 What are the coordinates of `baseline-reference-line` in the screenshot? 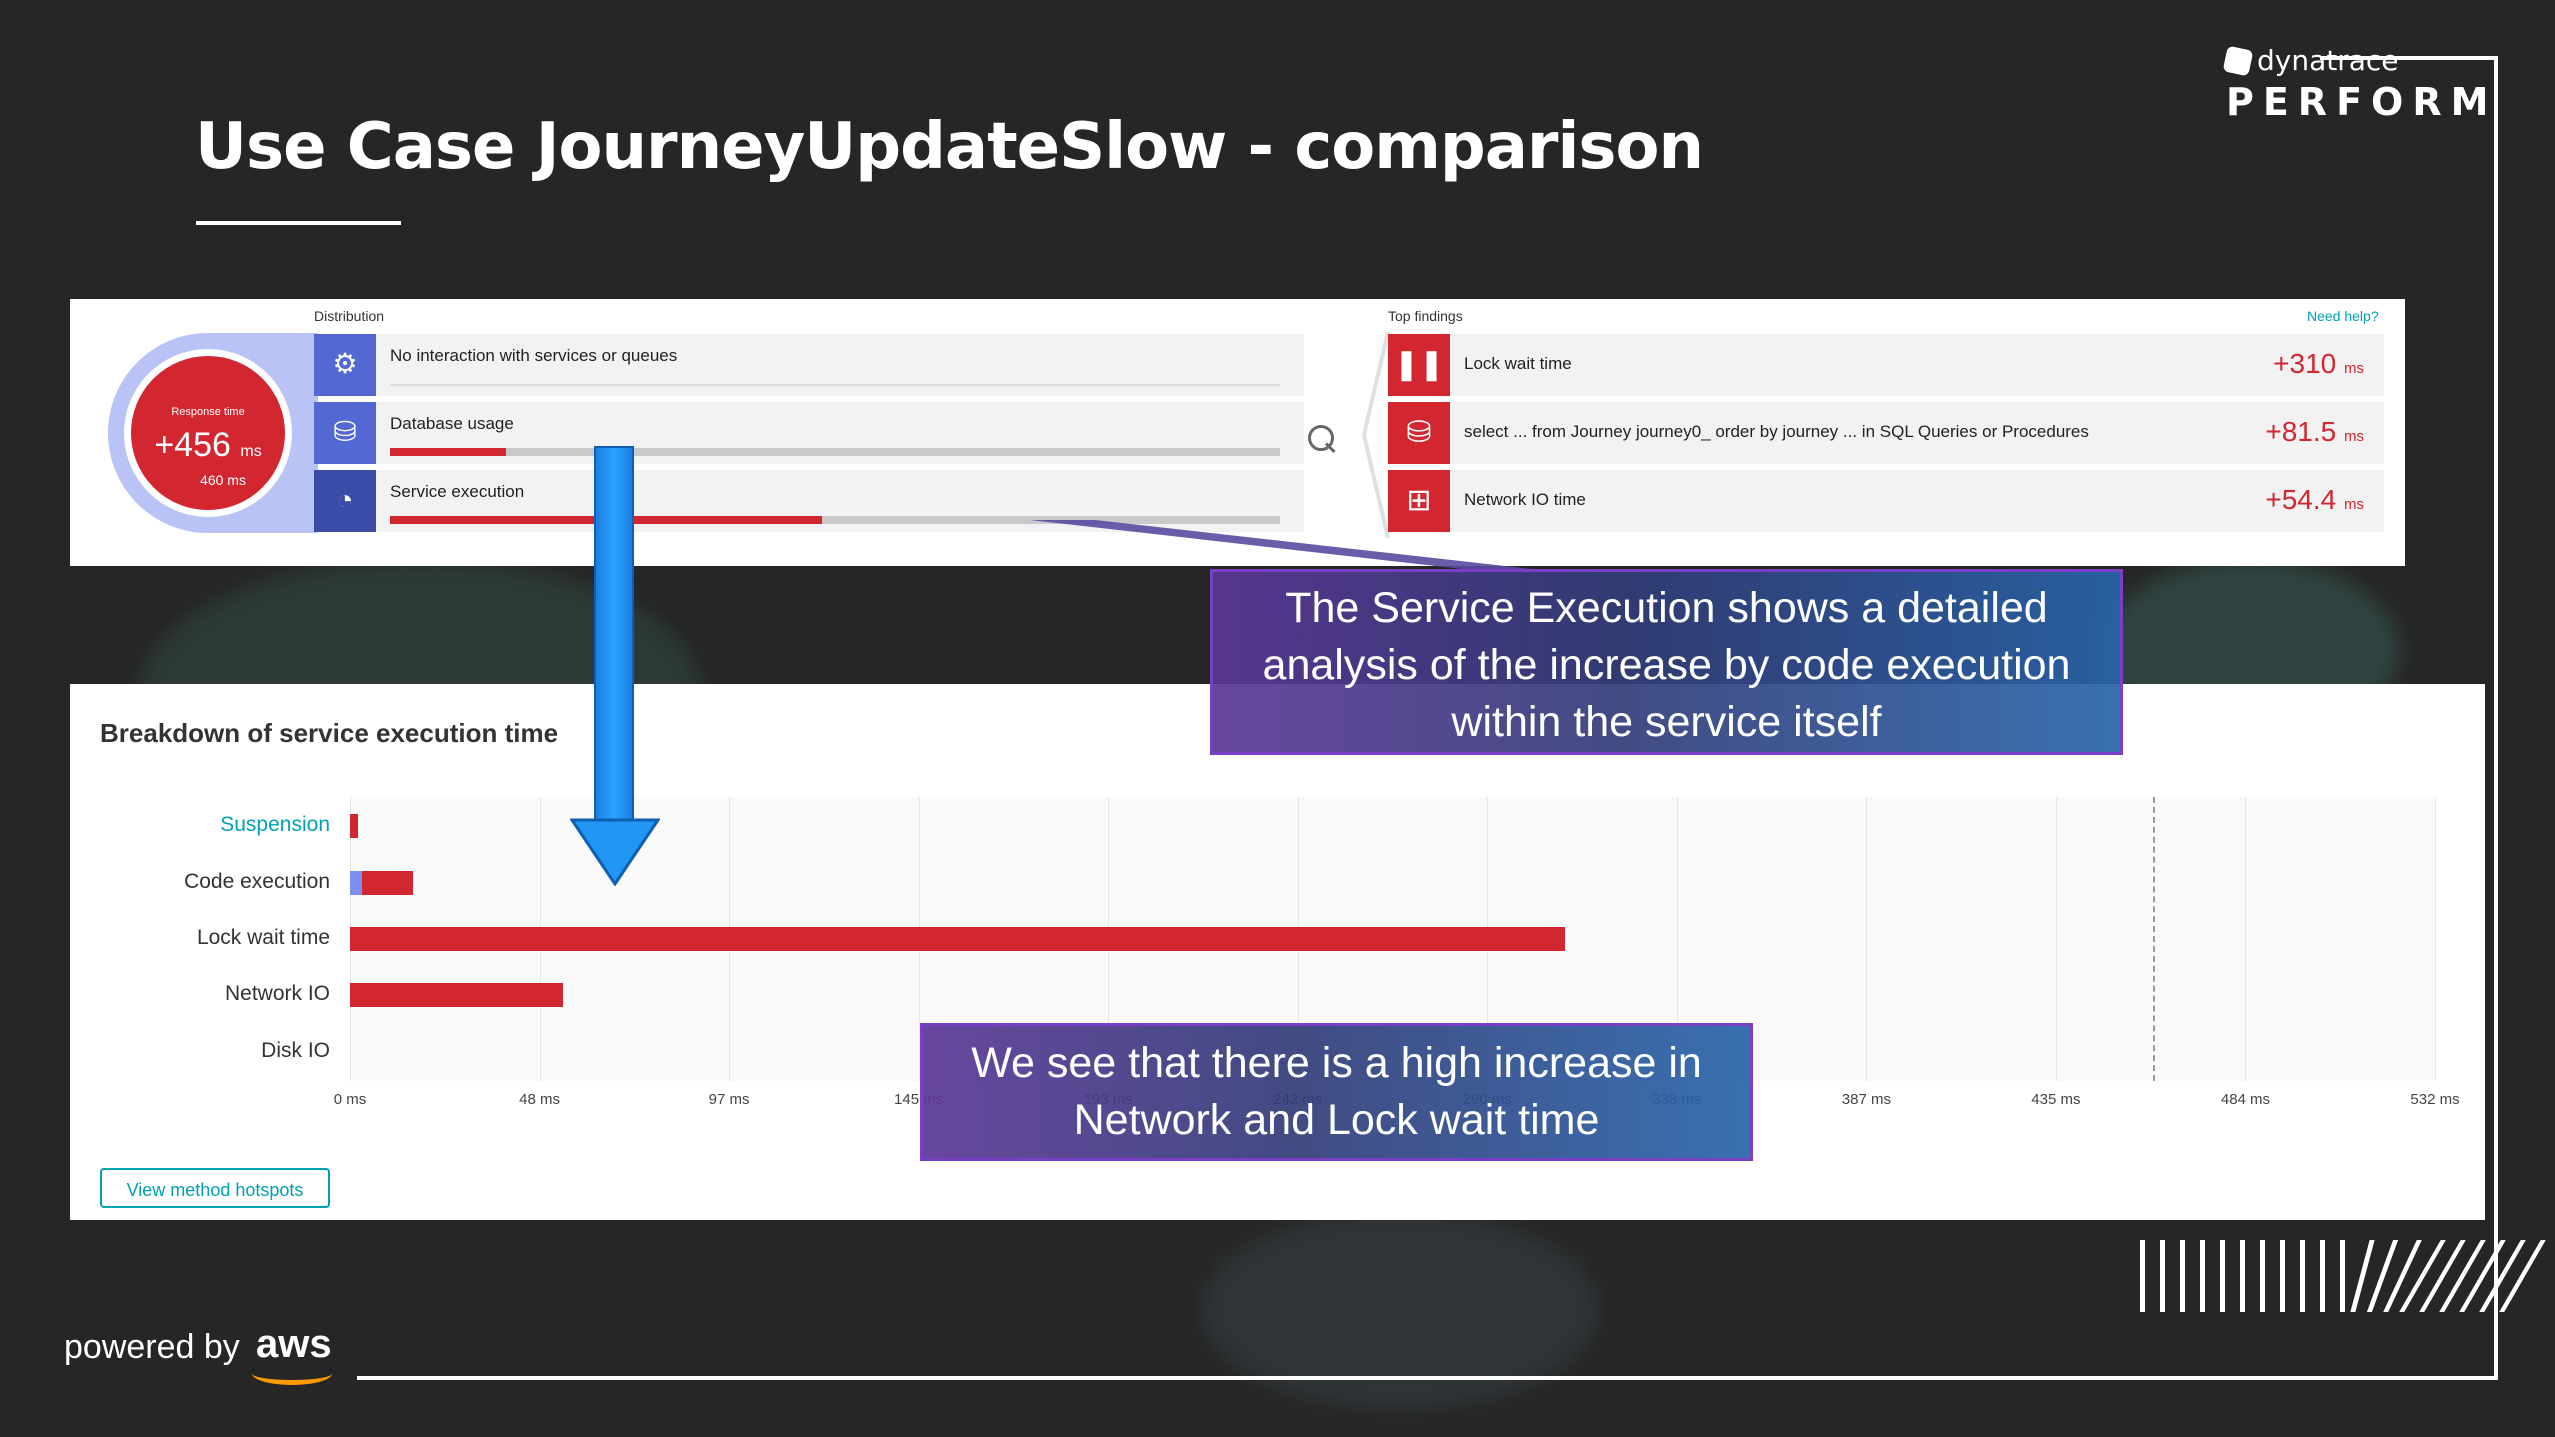 It's located at (2153, 939).